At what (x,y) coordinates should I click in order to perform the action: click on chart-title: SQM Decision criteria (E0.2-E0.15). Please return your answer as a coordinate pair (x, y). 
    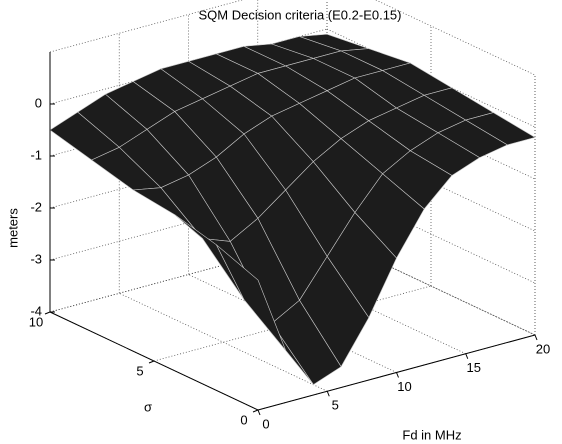
    Looking at the image, I should click on (299, 14).